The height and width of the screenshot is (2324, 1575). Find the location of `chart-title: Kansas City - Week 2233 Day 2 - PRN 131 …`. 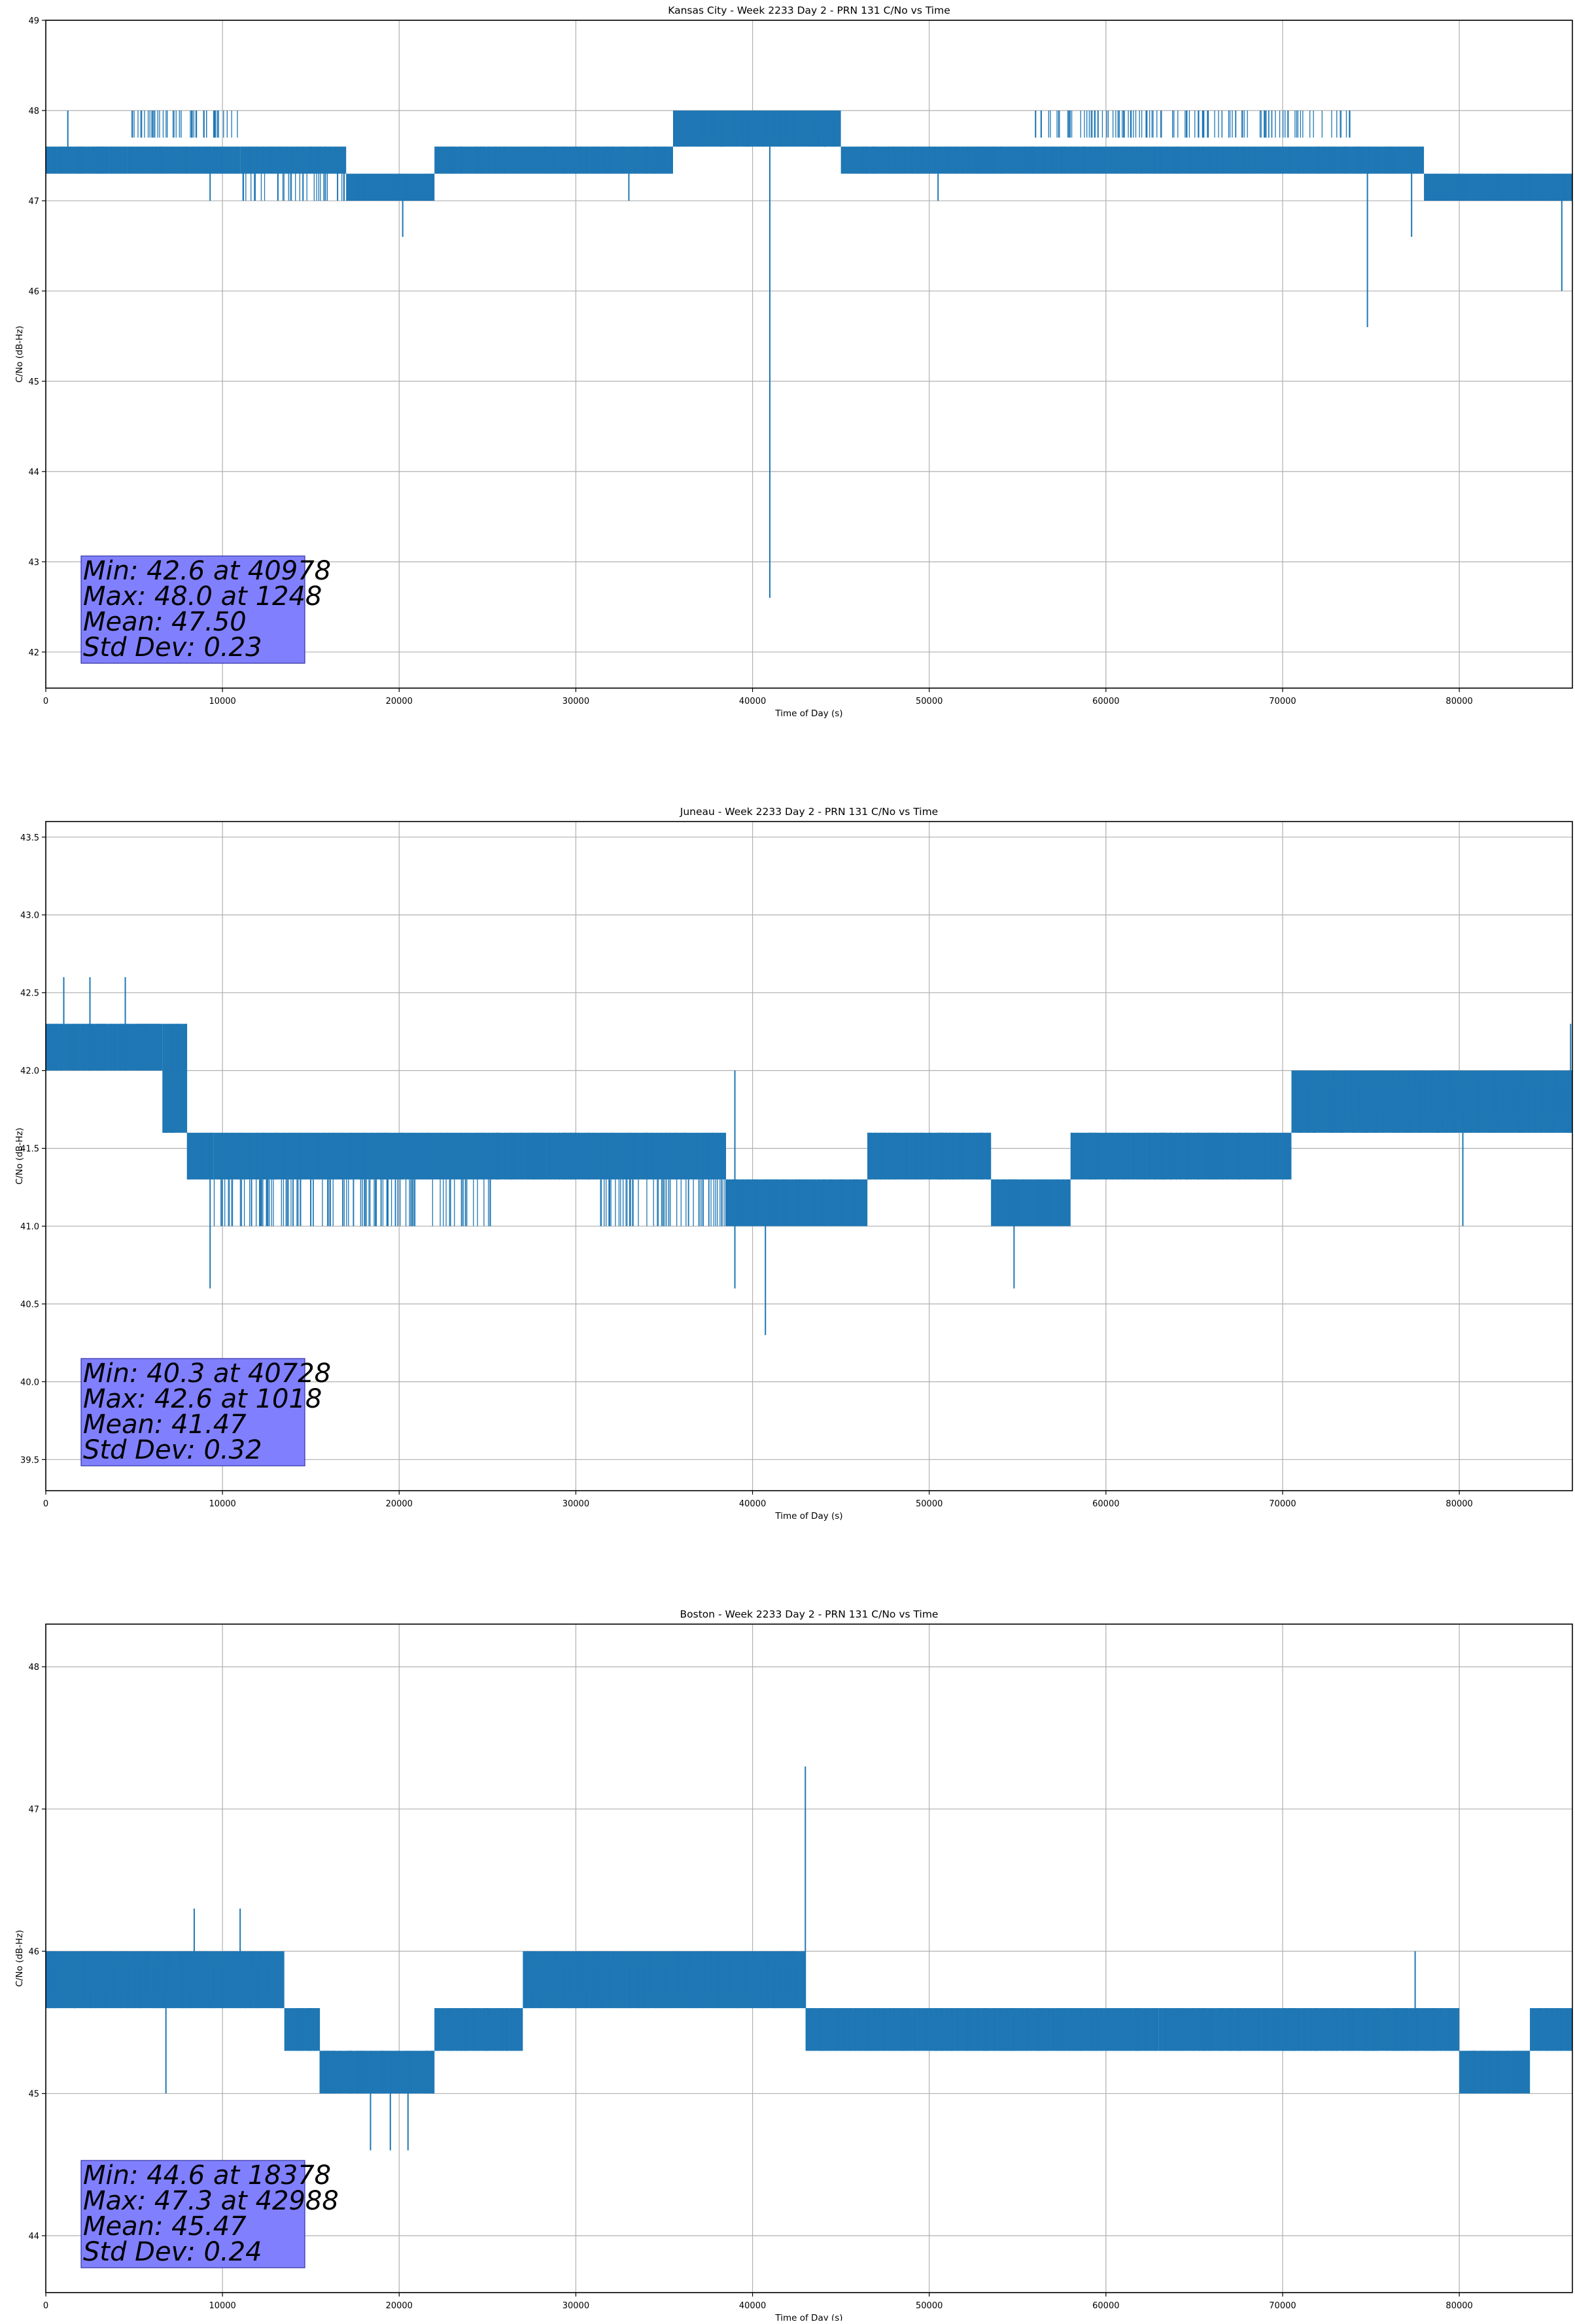

chart-title: Kansas City - Week 2233 Day 2 - PRN 131 … is located at coordinates (809, 10).